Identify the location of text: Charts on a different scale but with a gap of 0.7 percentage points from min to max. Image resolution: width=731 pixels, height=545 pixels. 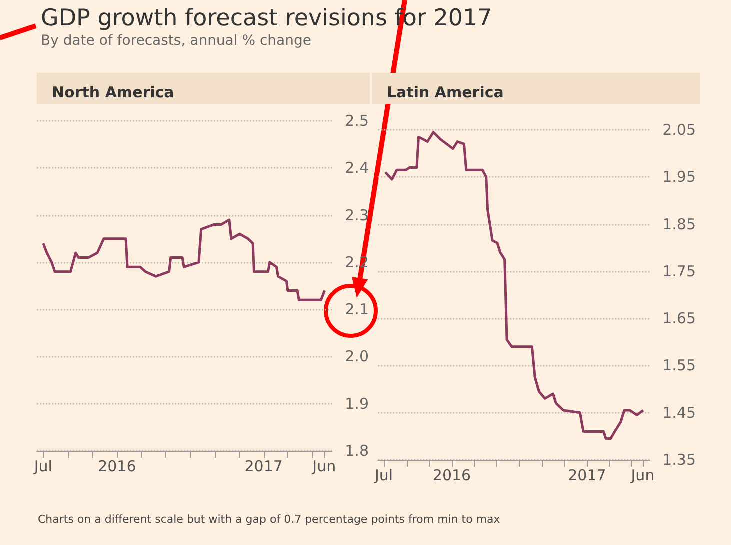
(269, 519).